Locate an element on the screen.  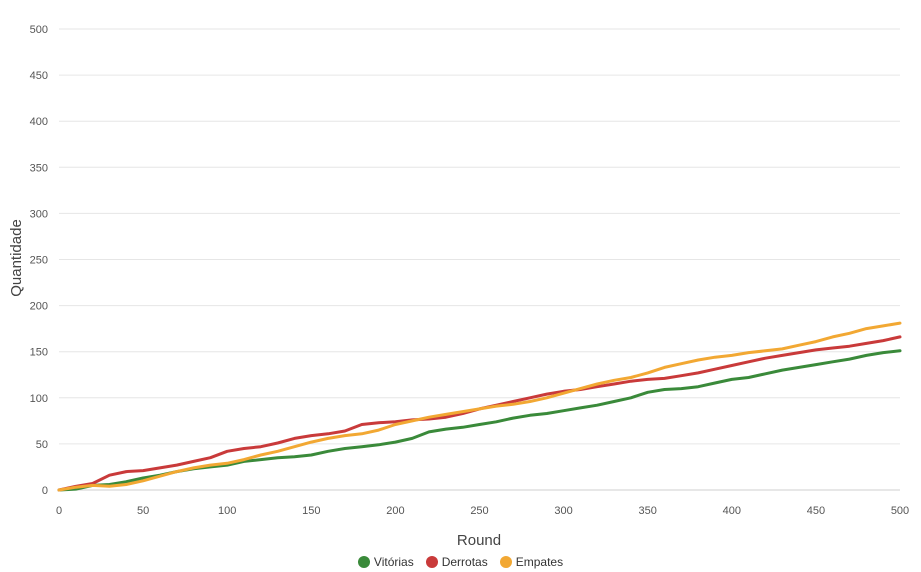
x-tick-label: 0 is located at coordinates (59, 511).